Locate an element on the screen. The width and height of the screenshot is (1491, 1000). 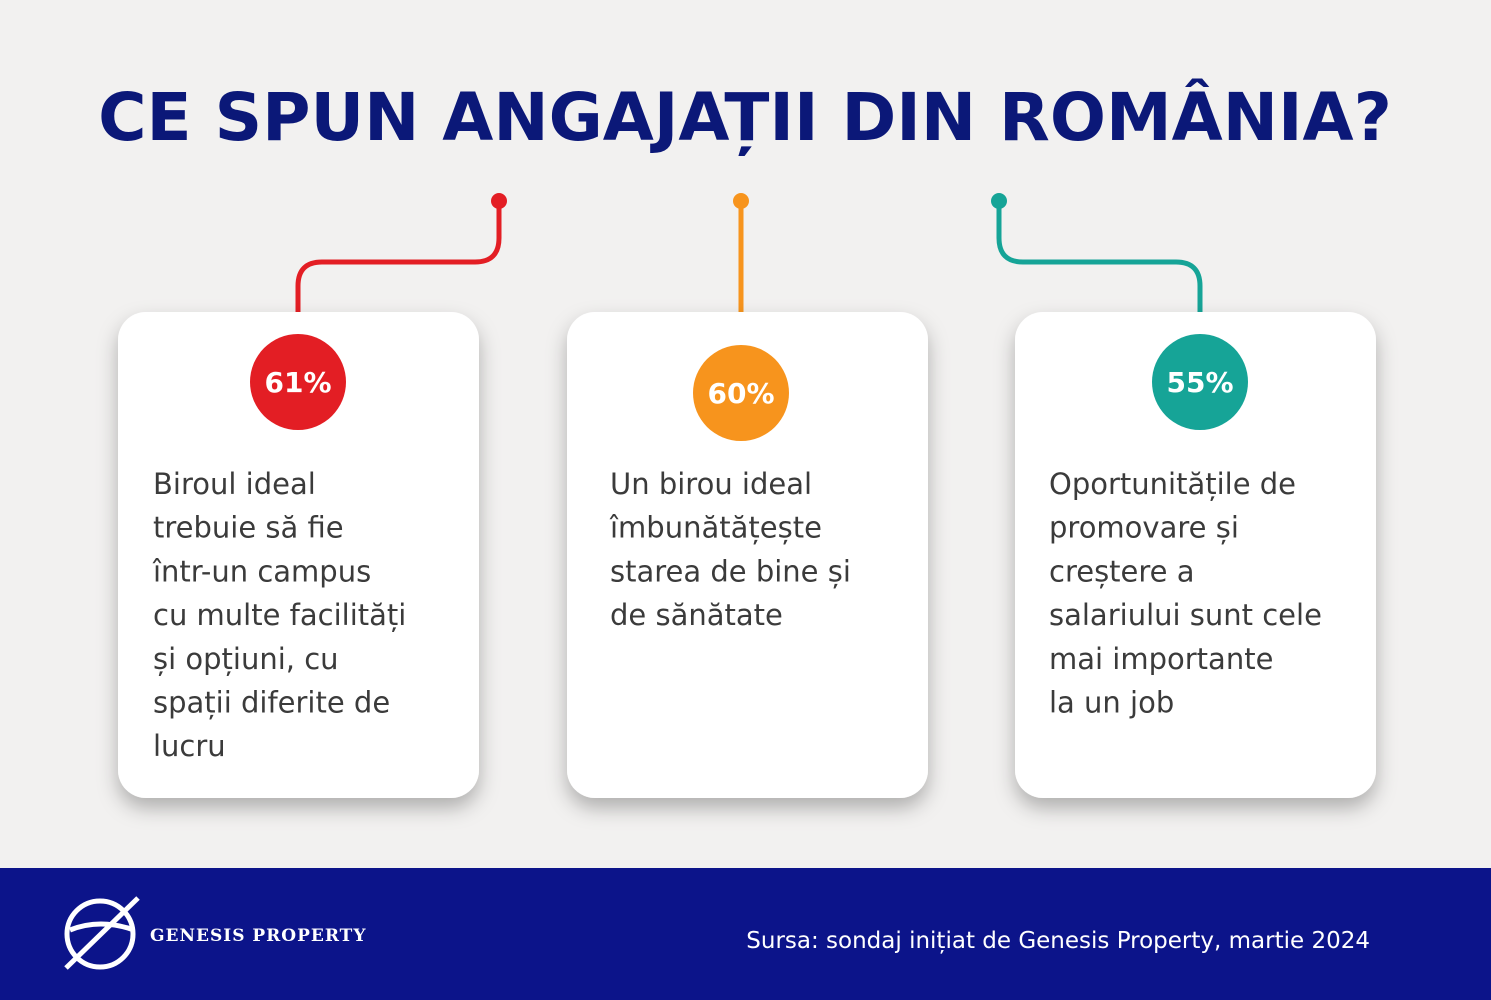
title: CE SPUN ANGAJAȚII DIN ROMÂNIA? is located at coordinates (745, 117).